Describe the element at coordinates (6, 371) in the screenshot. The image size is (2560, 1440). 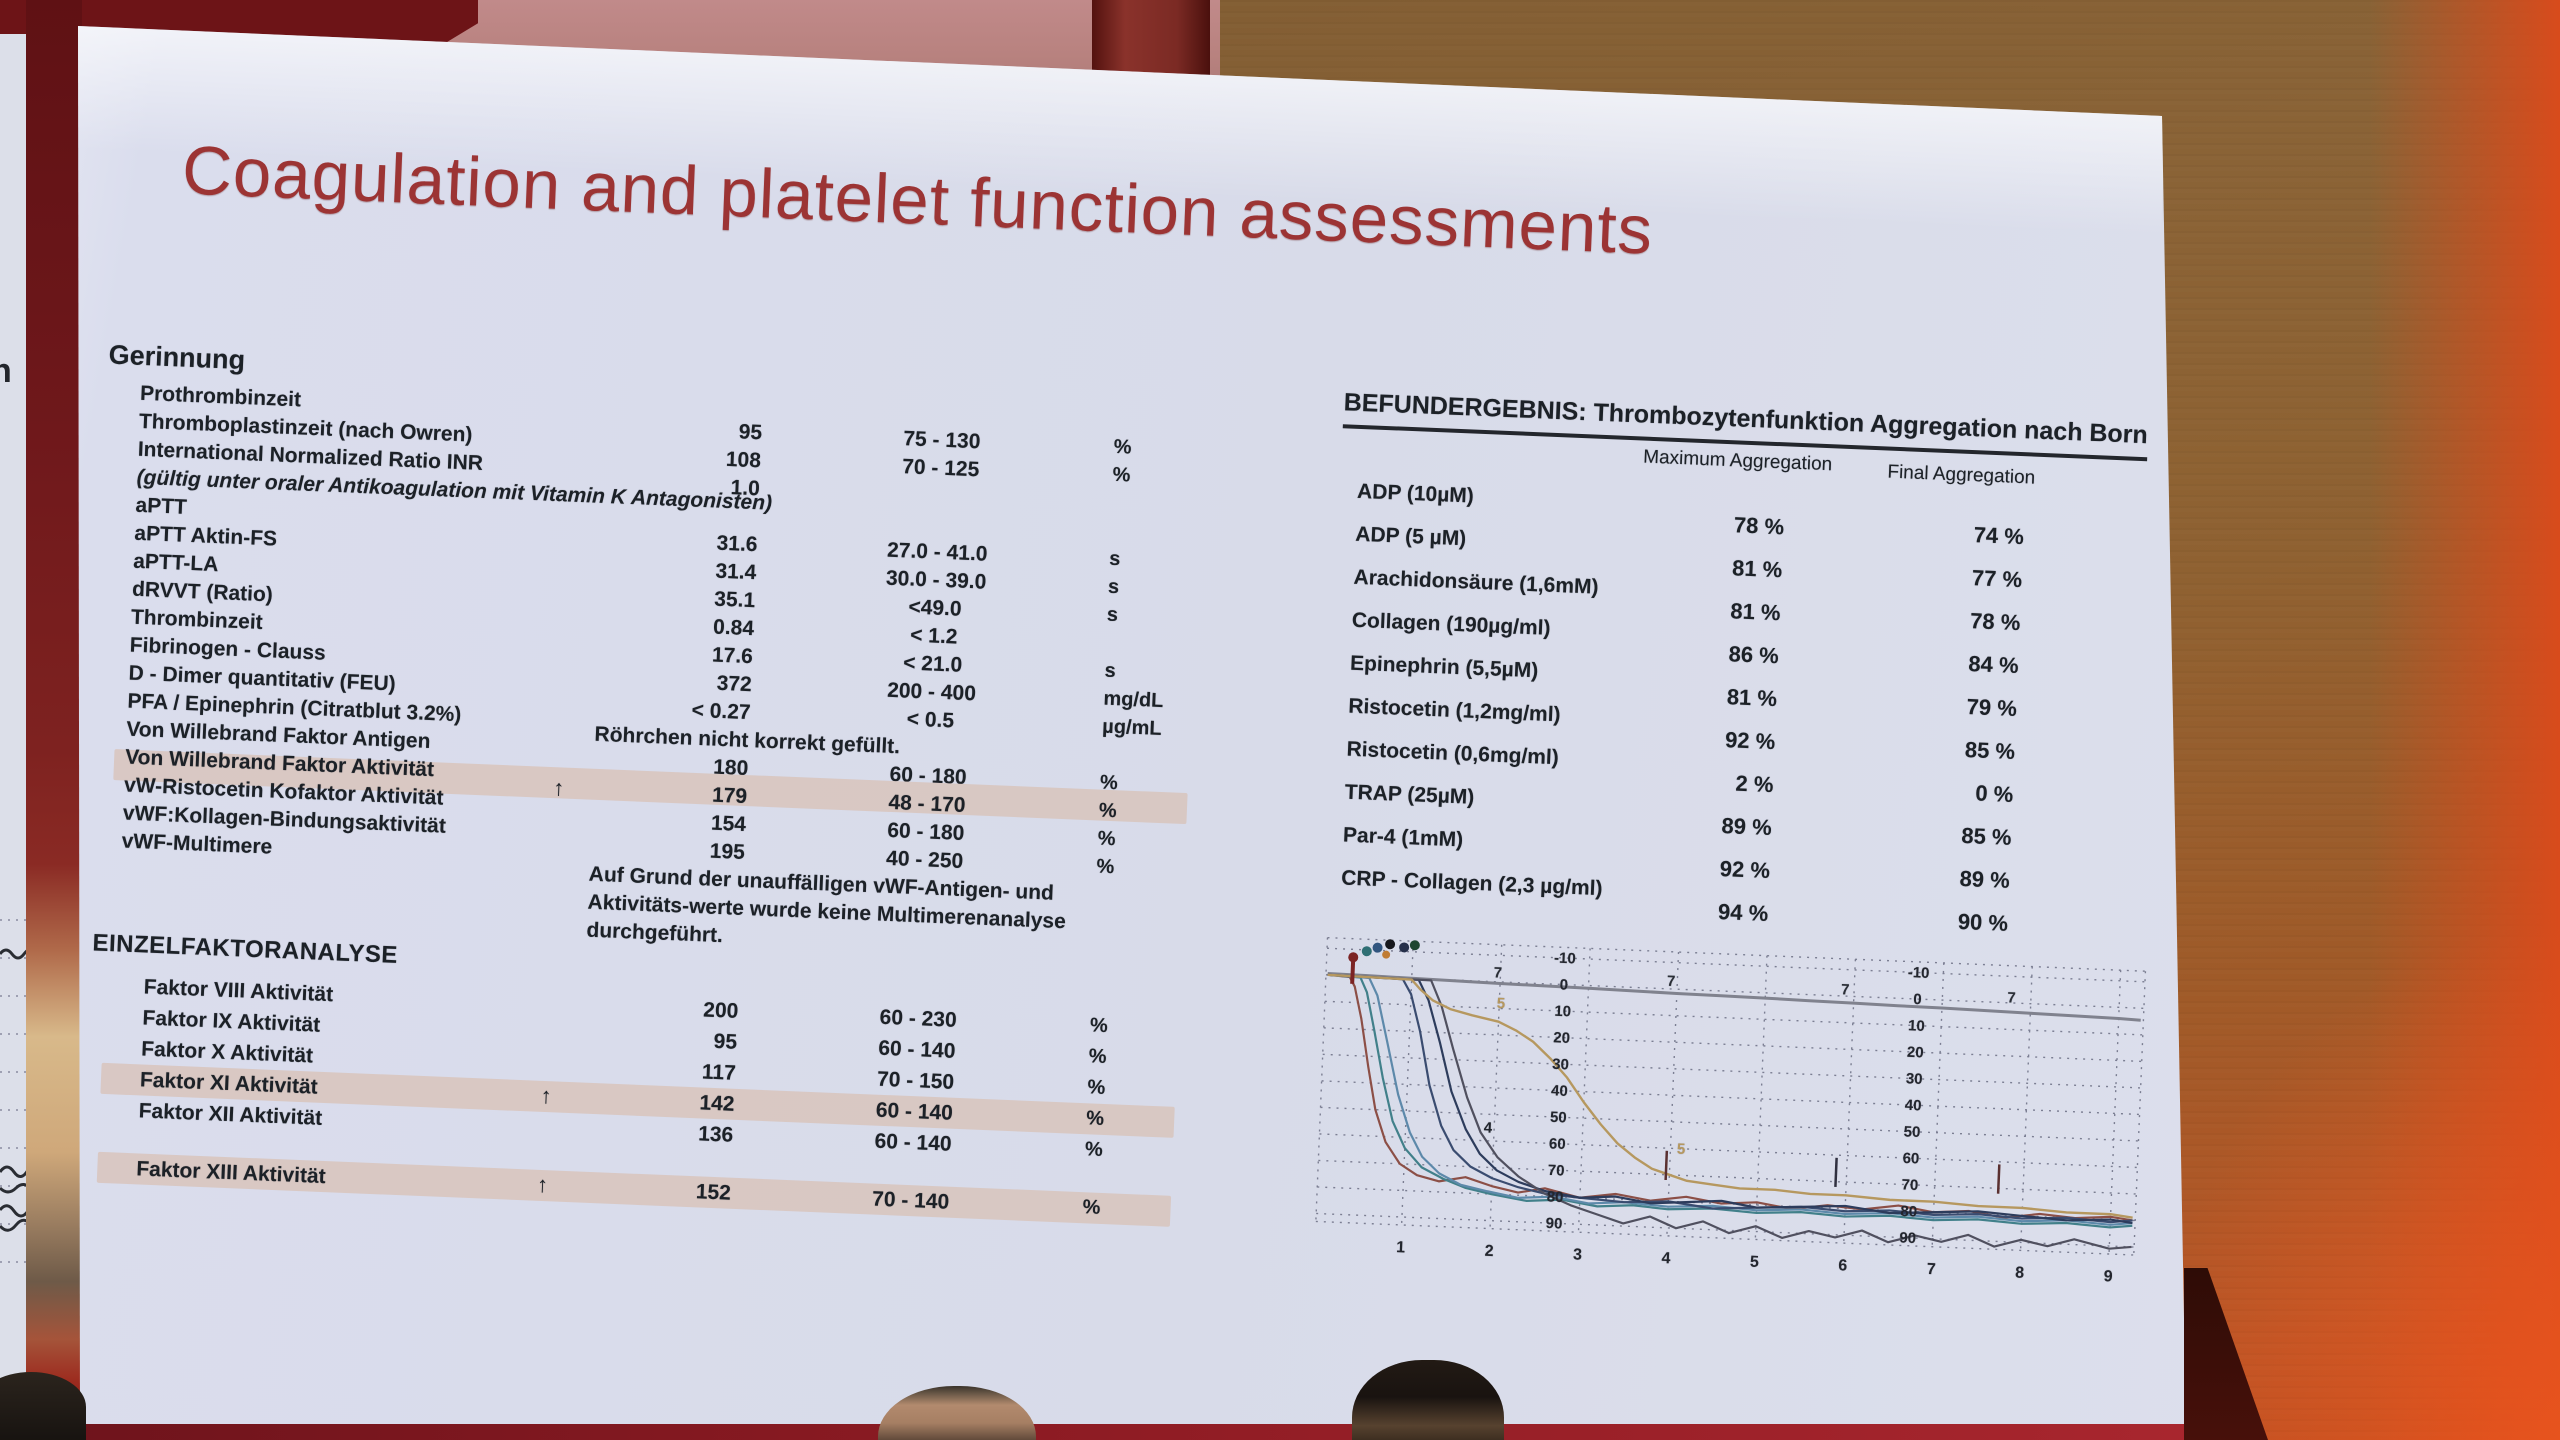
I see `adjacent-screen-letter: n` at that location.